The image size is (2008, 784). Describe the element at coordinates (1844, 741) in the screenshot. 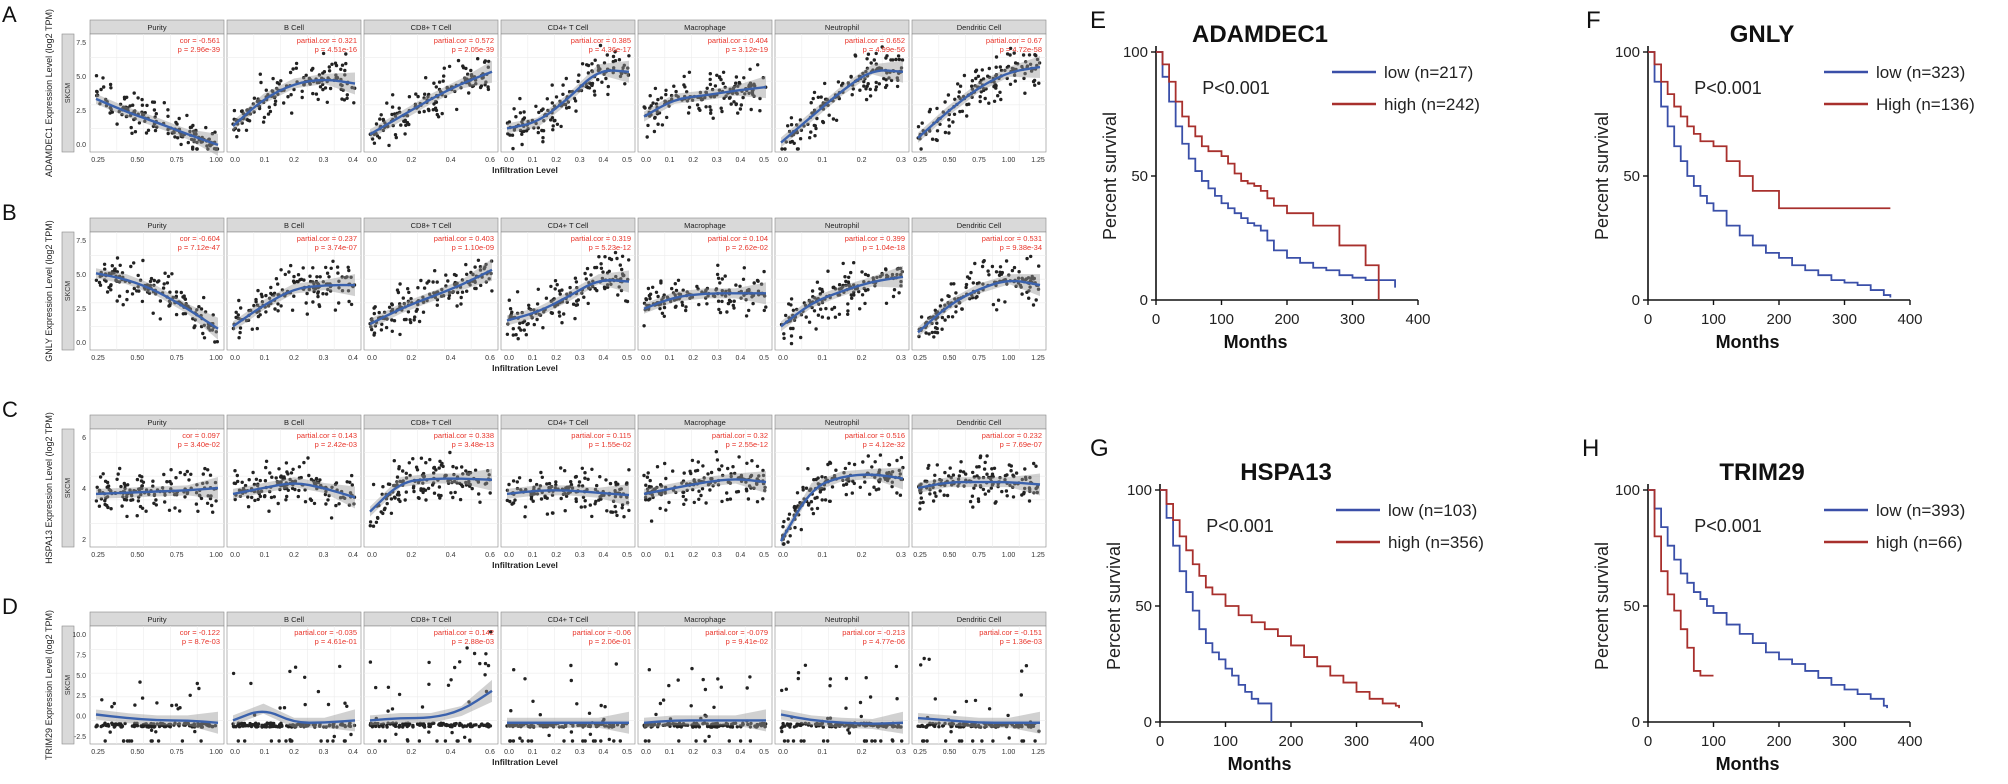

I see `x-tick-label: 300` at that location.